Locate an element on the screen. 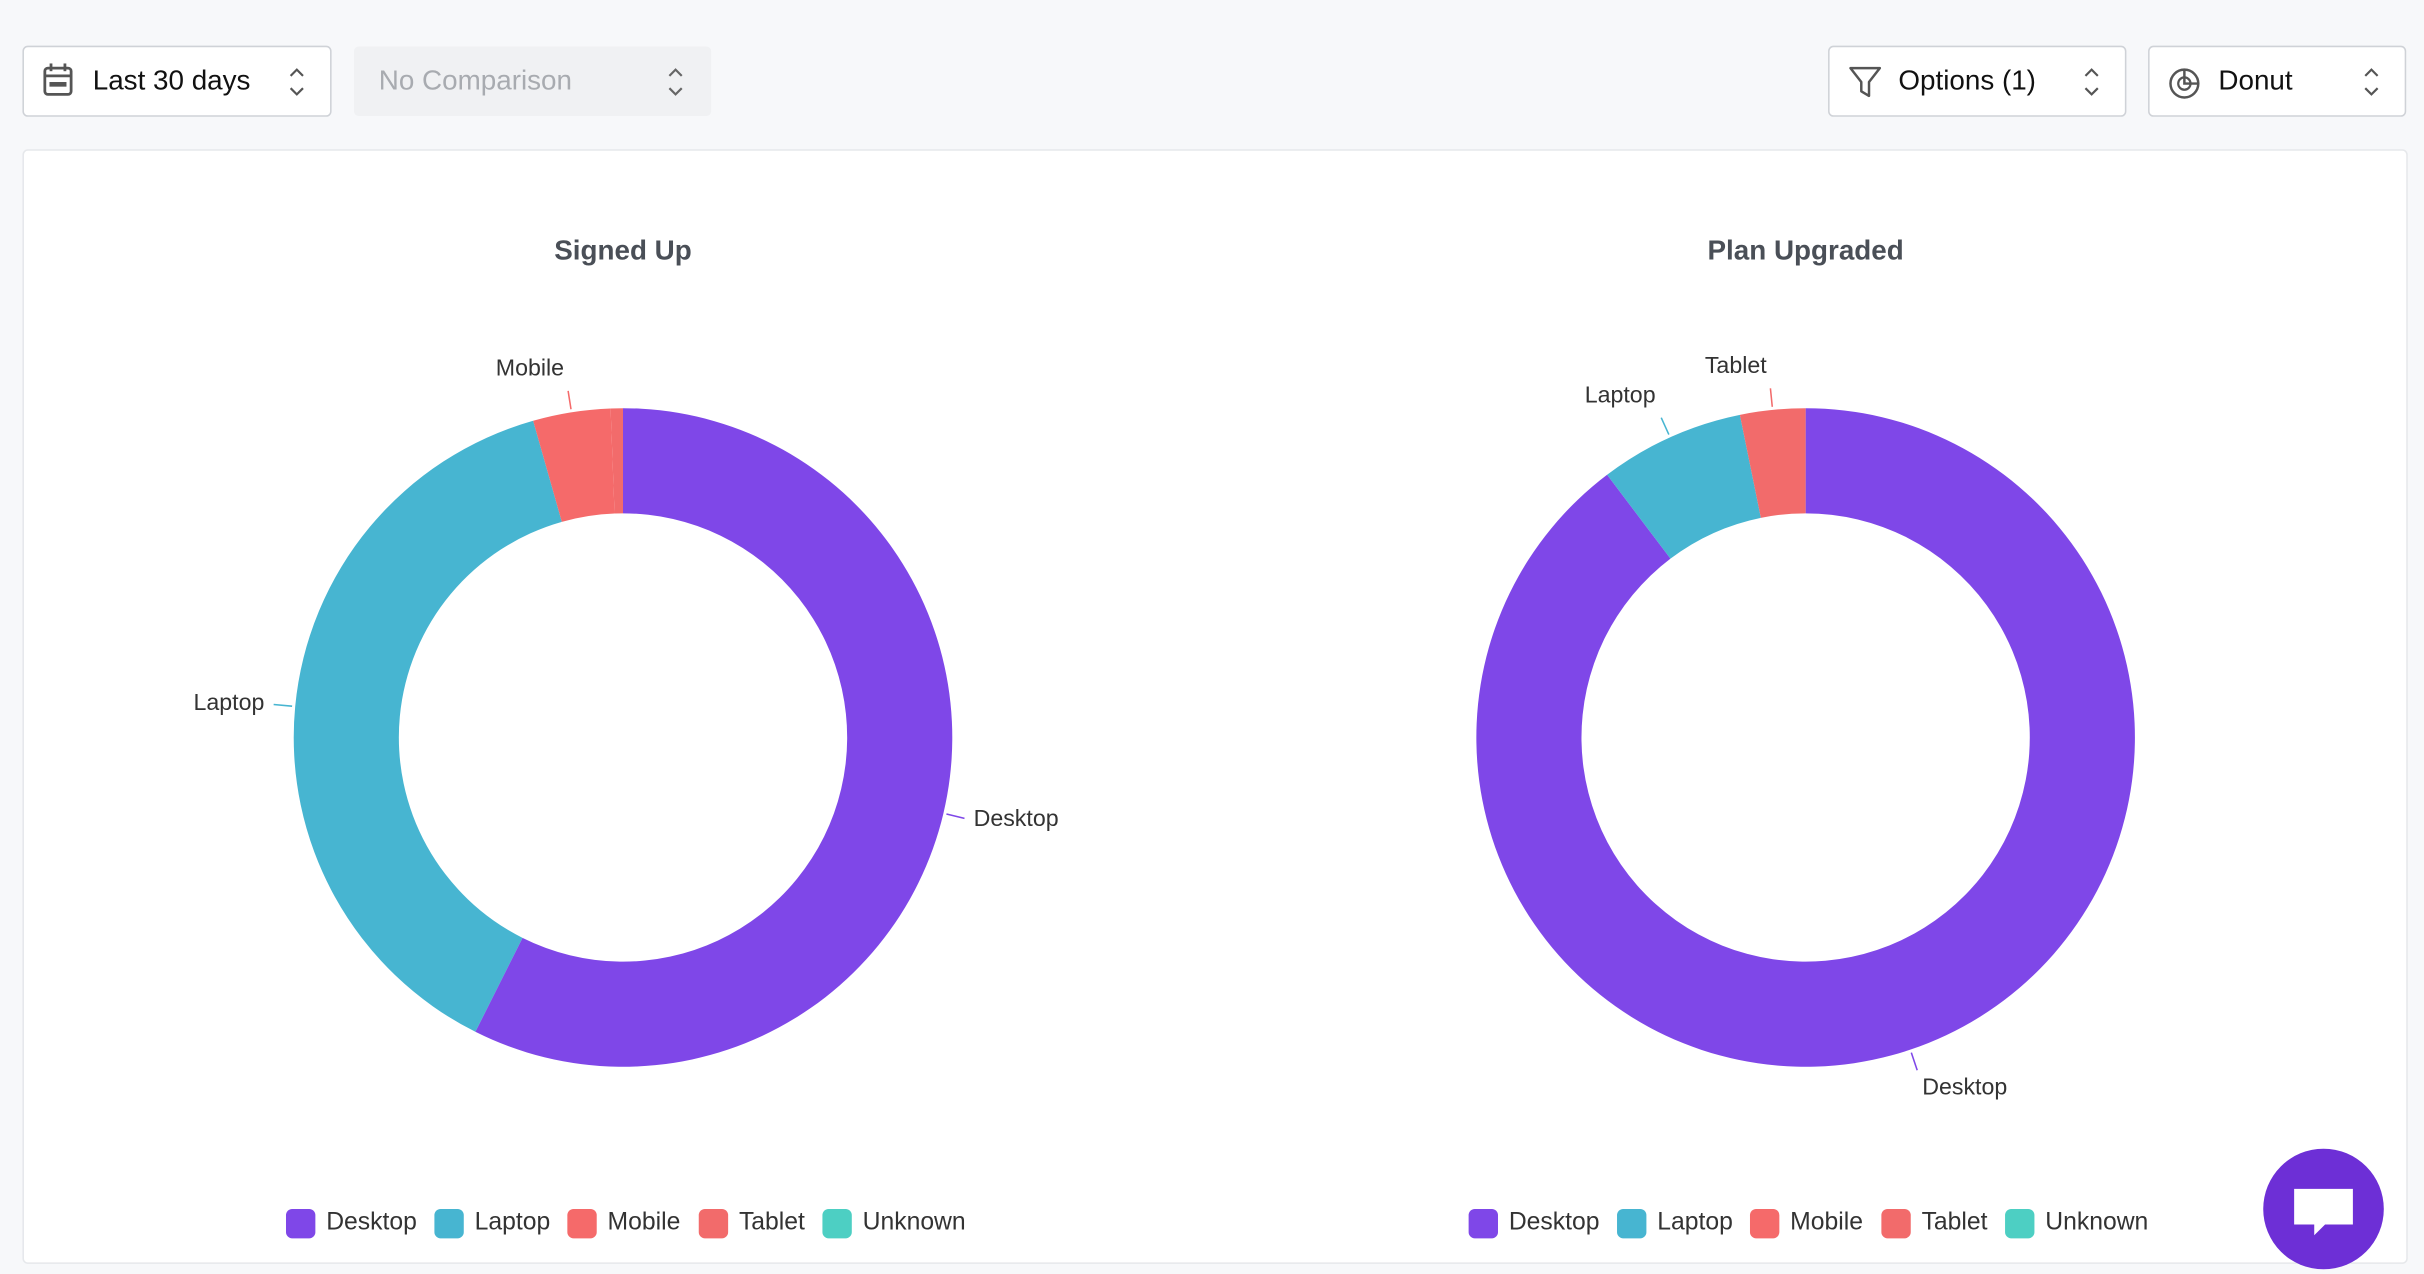 This screenshot has width=2424, height=1274. comparison-select: No Comparison is located at coordinates (533, 81).